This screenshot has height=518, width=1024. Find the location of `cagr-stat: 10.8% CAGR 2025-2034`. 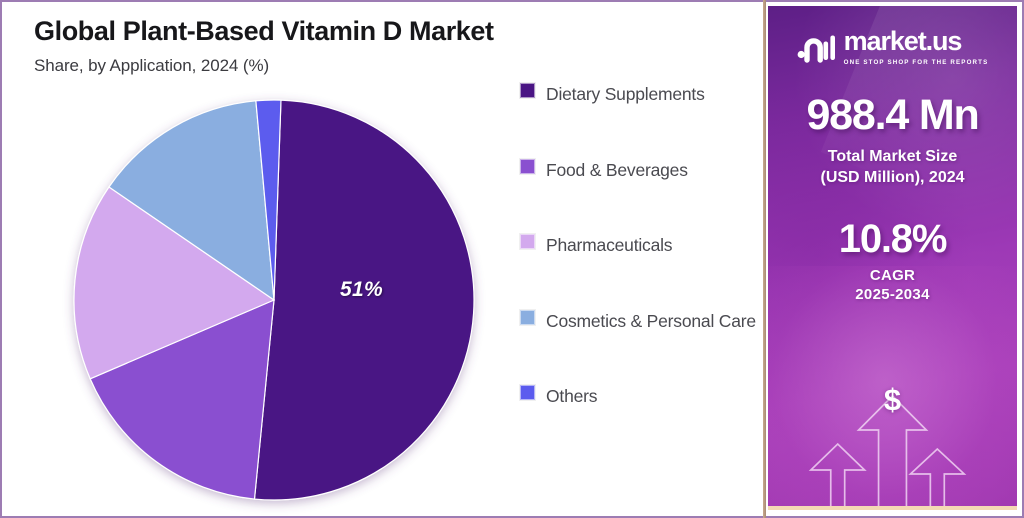

cagr-stat: 10.8% CAGR 2025-2034 is located at coordinates (892, 262).